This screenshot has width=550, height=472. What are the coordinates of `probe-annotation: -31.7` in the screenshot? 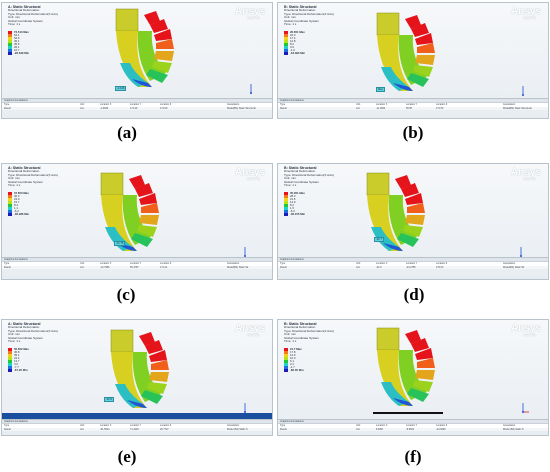 It's located at (379, 239).